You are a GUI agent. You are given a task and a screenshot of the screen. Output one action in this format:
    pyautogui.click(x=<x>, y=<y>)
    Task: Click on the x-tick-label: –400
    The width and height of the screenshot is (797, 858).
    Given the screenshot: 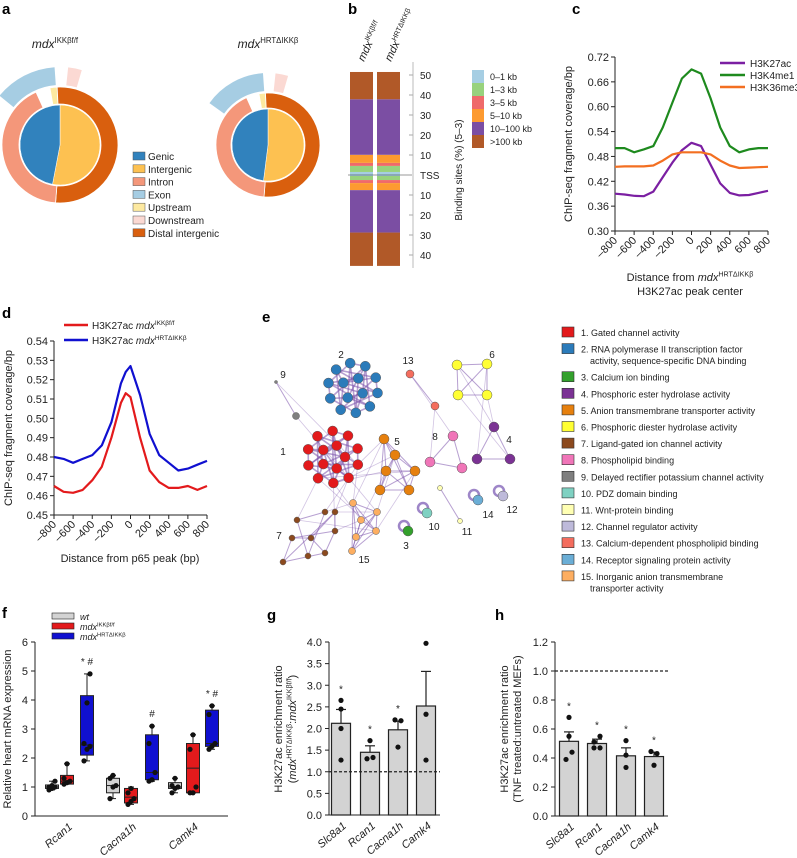 What is the action you would take?
    pyautogui.click(x=85, y=532)
    